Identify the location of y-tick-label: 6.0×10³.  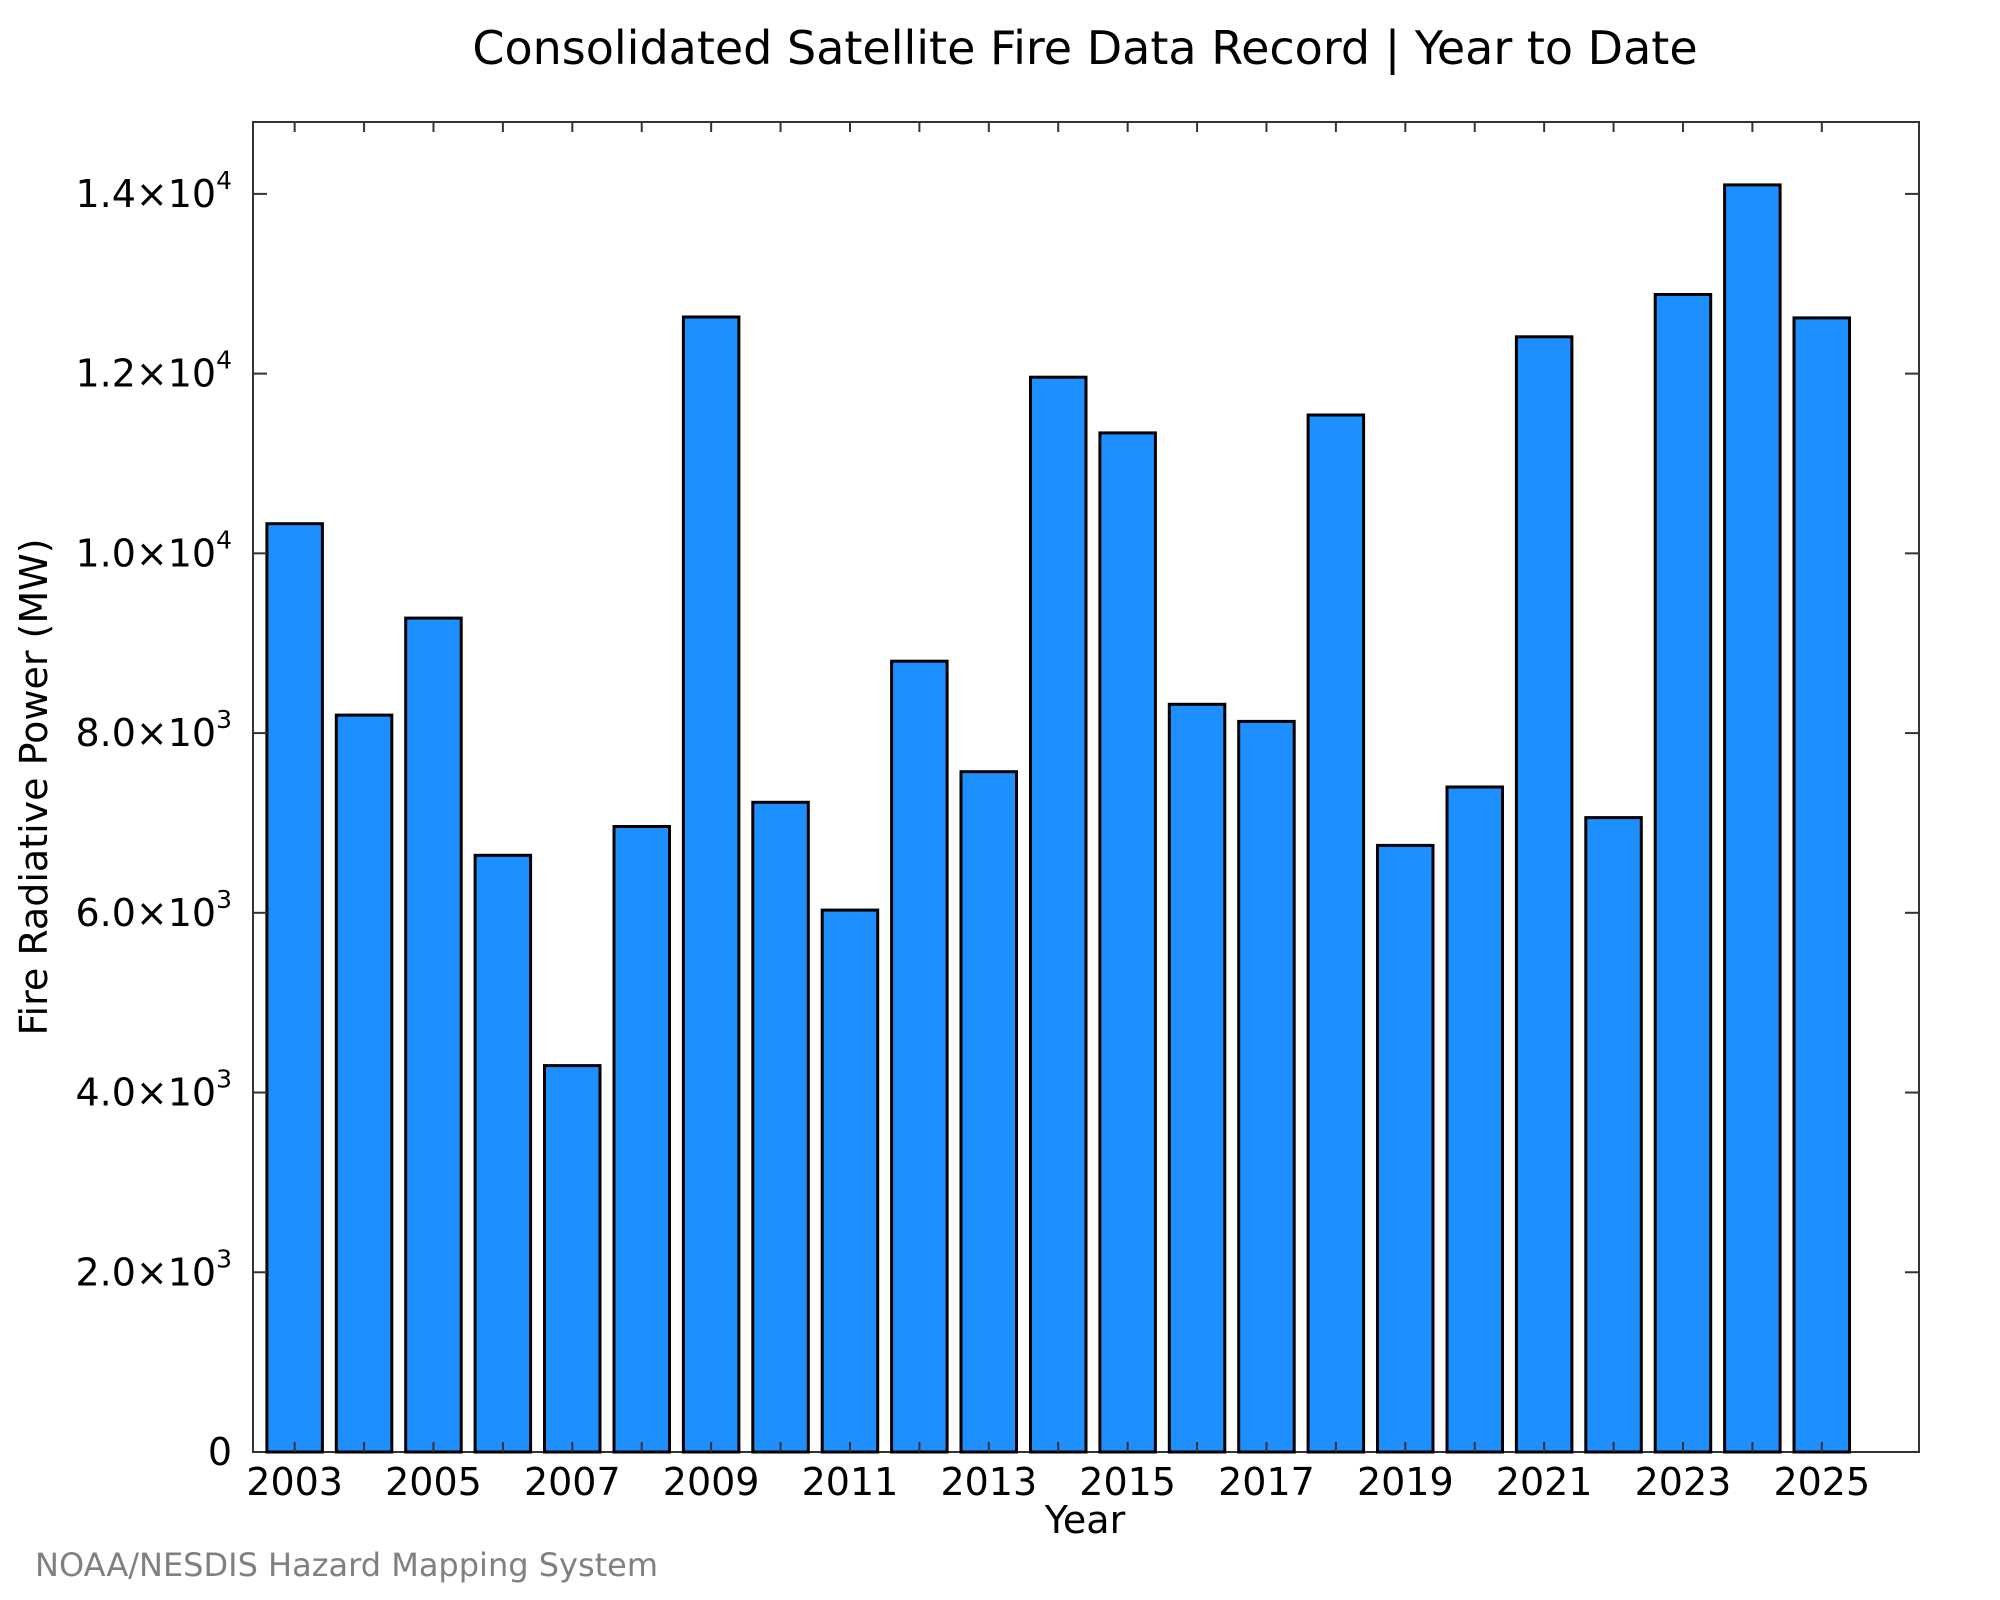
(153, 910).